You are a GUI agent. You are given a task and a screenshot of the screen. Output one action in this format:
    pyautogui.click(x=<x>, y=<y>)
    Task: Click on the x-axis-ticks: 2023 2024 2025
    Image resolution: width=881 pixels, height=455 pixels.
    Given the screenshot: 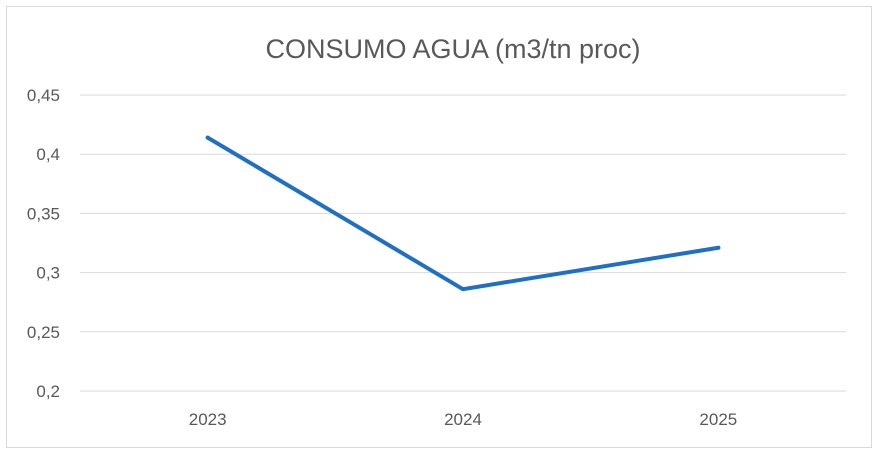 What is the action you would take?
    pyautogui.click(x=463, y=419)
    